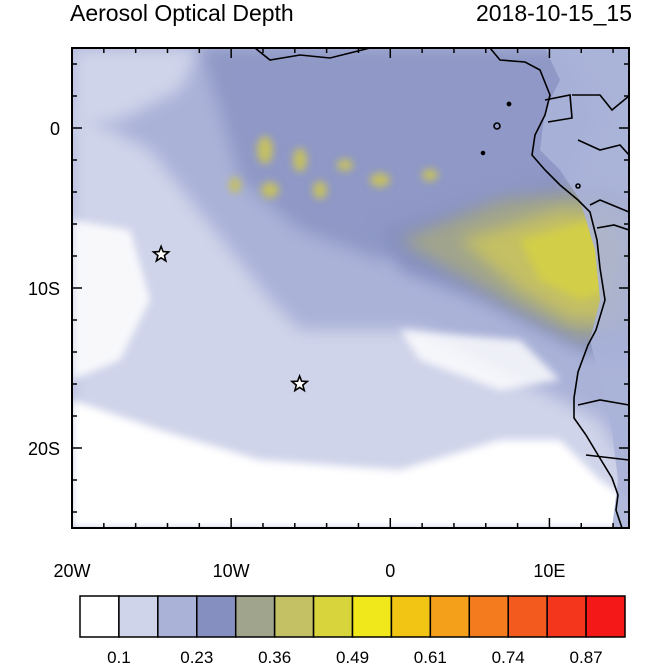 The image size is (650, 667). I want to click on x-tick-label: 10W, so click(231, 571).